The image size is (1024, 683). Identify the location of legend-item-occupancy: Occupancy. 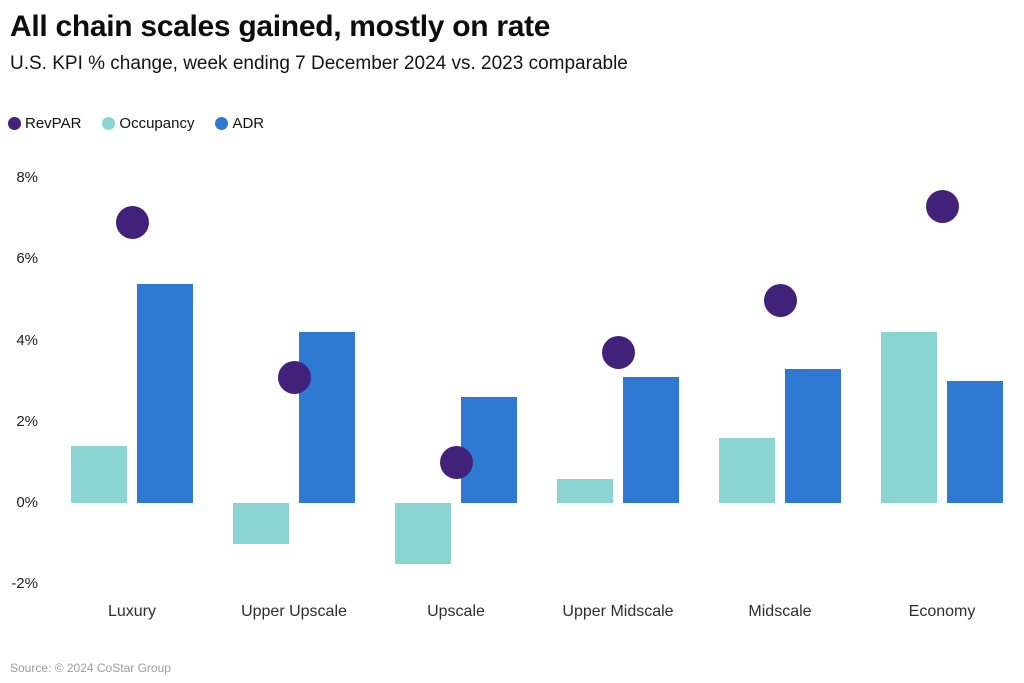
(148, 123).